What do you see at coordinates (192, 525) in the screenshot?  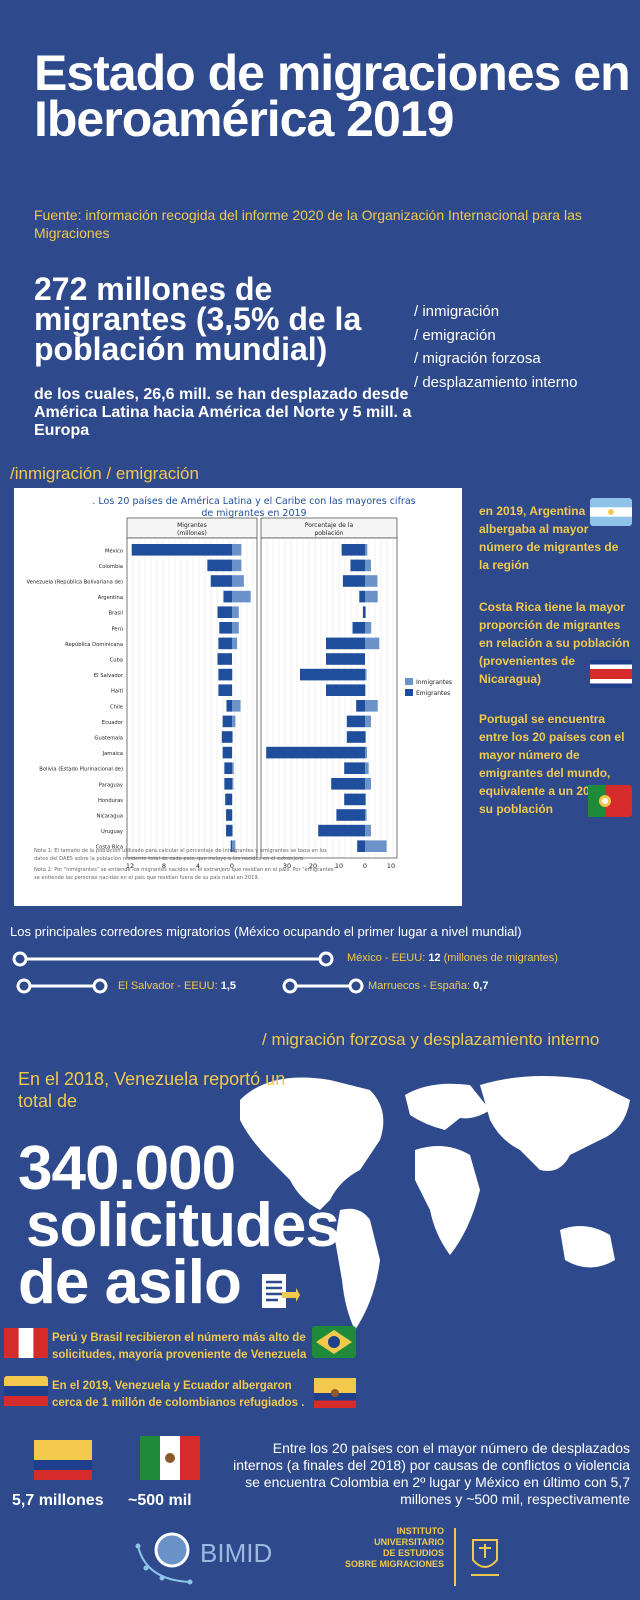 I see `panel-title: Migrantes` at bounding box center [192, 525].